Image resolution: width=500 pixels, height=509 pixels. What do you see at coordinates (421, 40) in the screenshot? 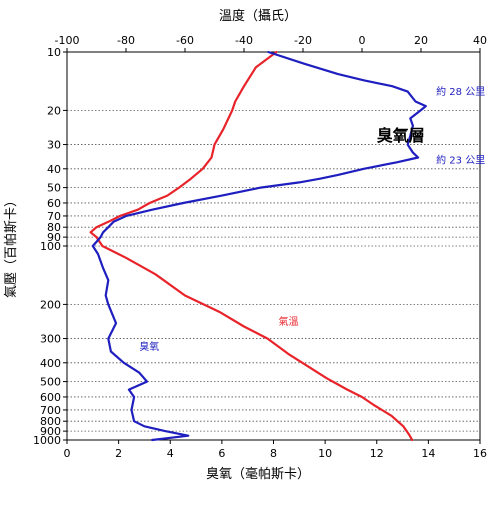
I see `top-tick-label: 20` at bounding box center [421, 40].